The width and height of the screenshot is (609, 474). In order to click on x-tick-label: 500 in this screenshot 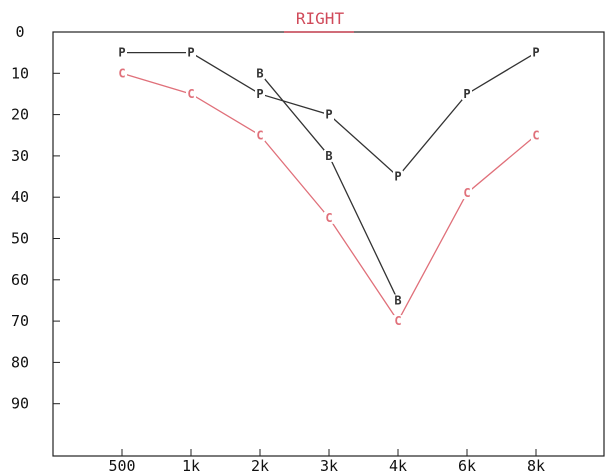, I will do `click(121, 465)`.